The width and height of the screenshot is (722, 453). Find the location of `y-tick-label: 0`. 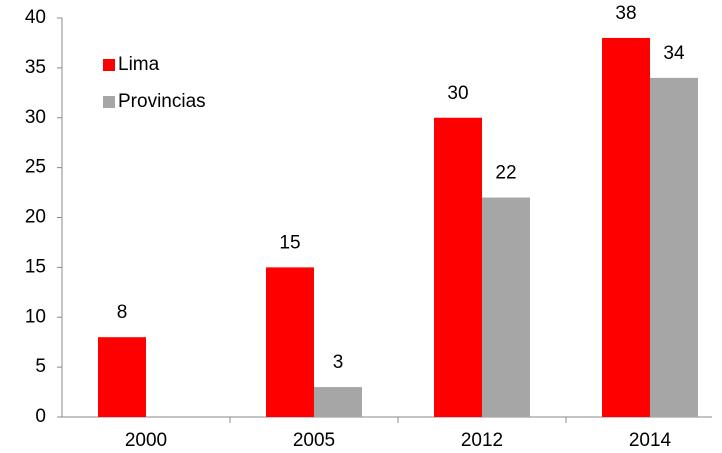

y-tick-label: 0 is located at coordinates (40, 416).